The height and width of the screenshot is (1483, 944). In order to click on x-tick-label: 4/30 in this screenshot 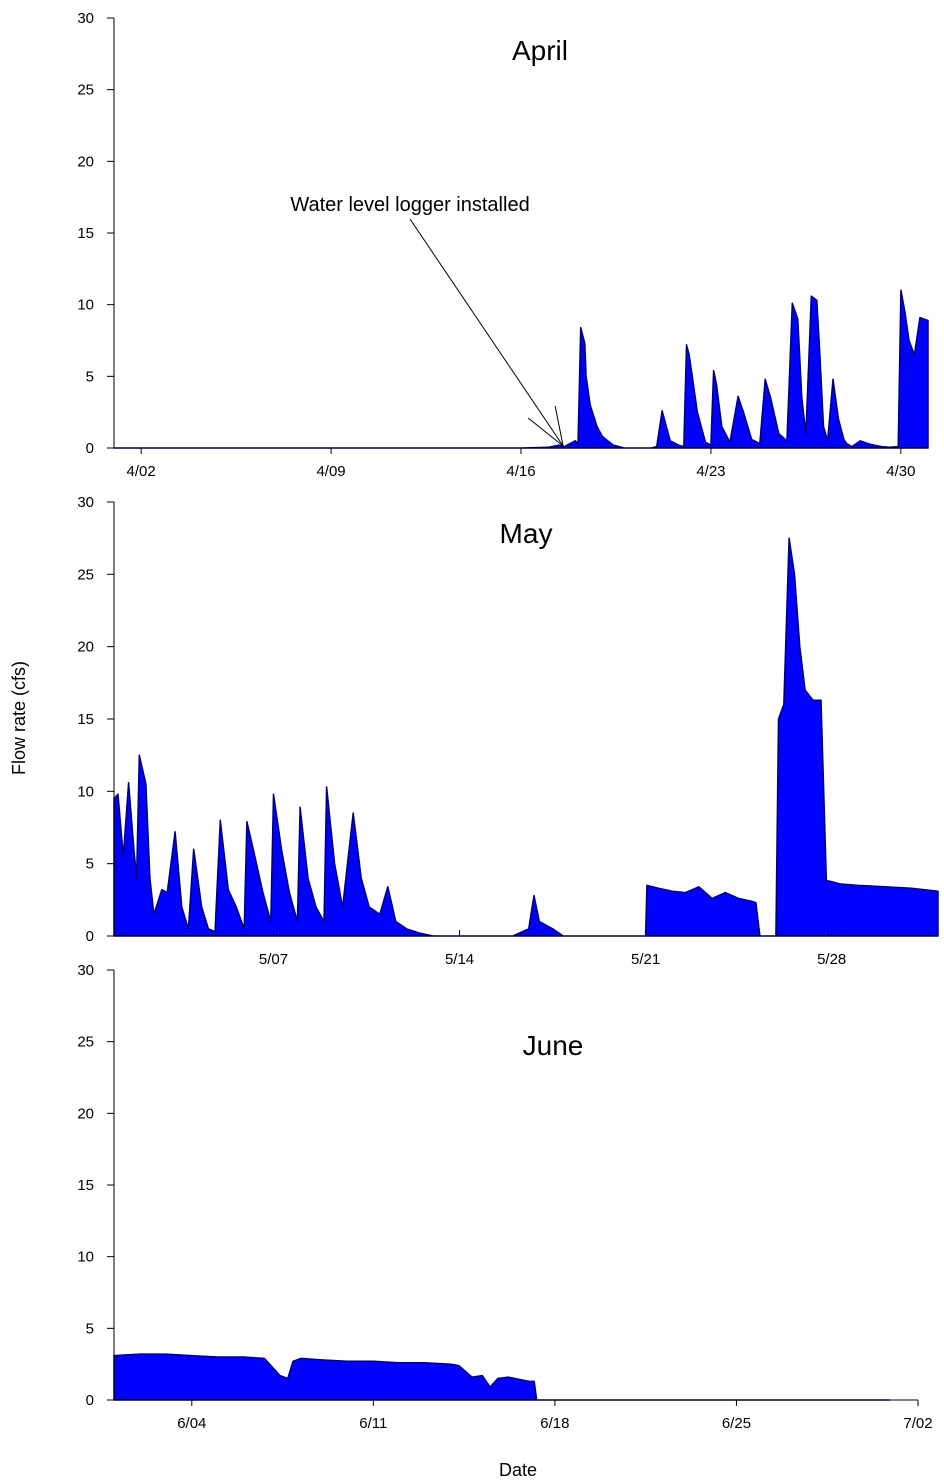, I will do `click(900, 471)`.